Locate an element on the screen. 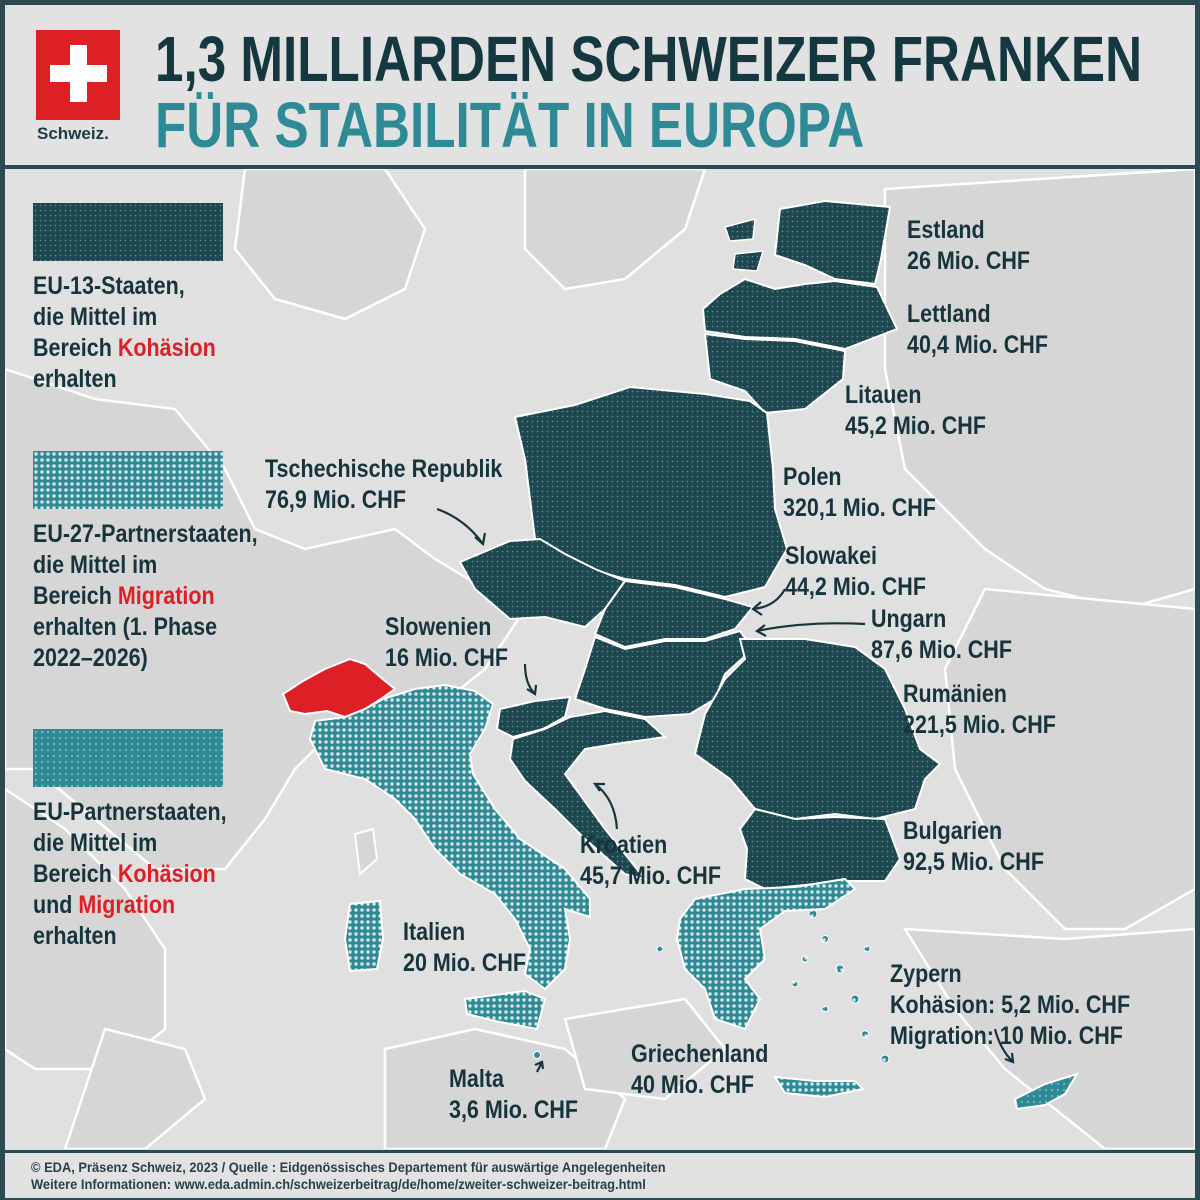  label-tschechien: Tschechische Republik 76,9 Mio. CHF is located at coordinates (384, 484).